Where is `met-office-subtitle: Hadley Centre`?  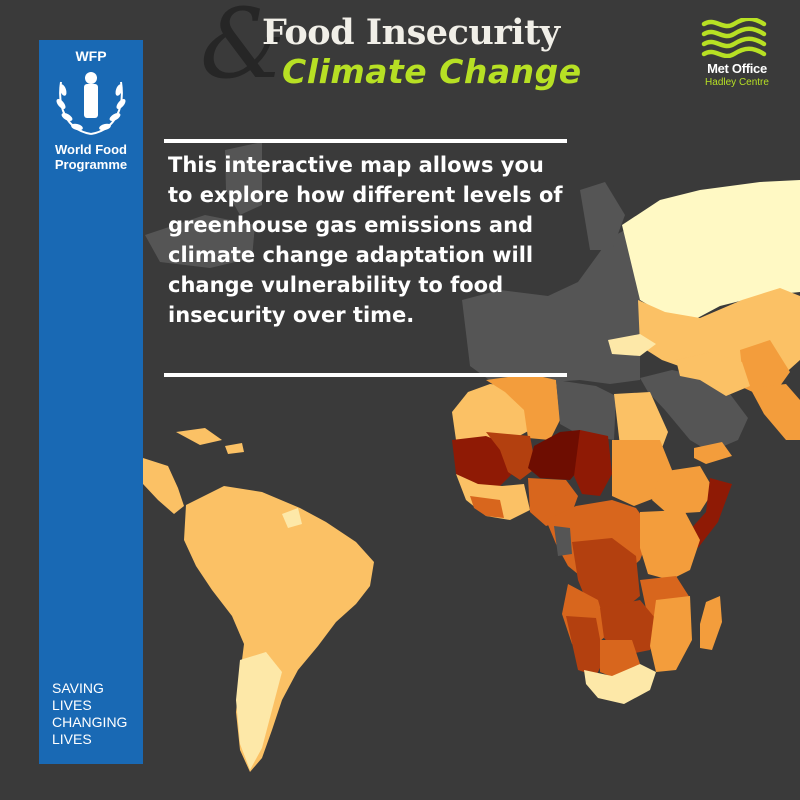 met-office-subtitle: Hadley Centre is located at coordinates (737, 82).